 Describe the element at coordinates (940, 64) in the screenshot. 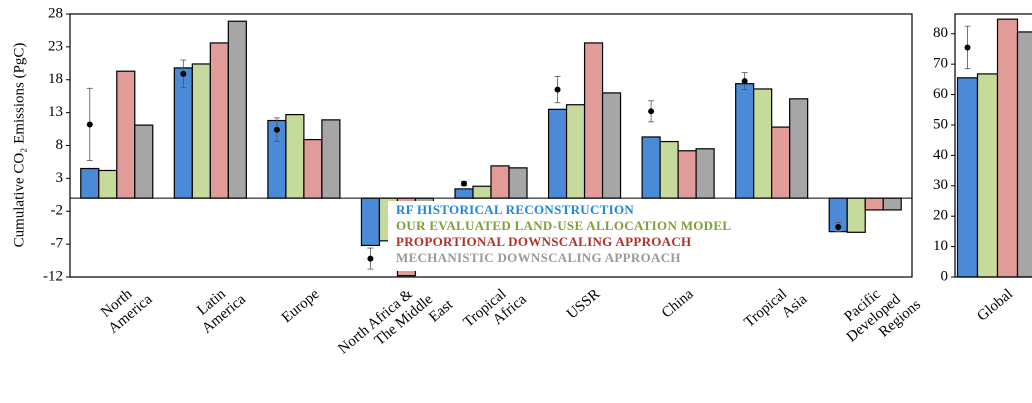

I see `y-tick-label: 70` at that location.